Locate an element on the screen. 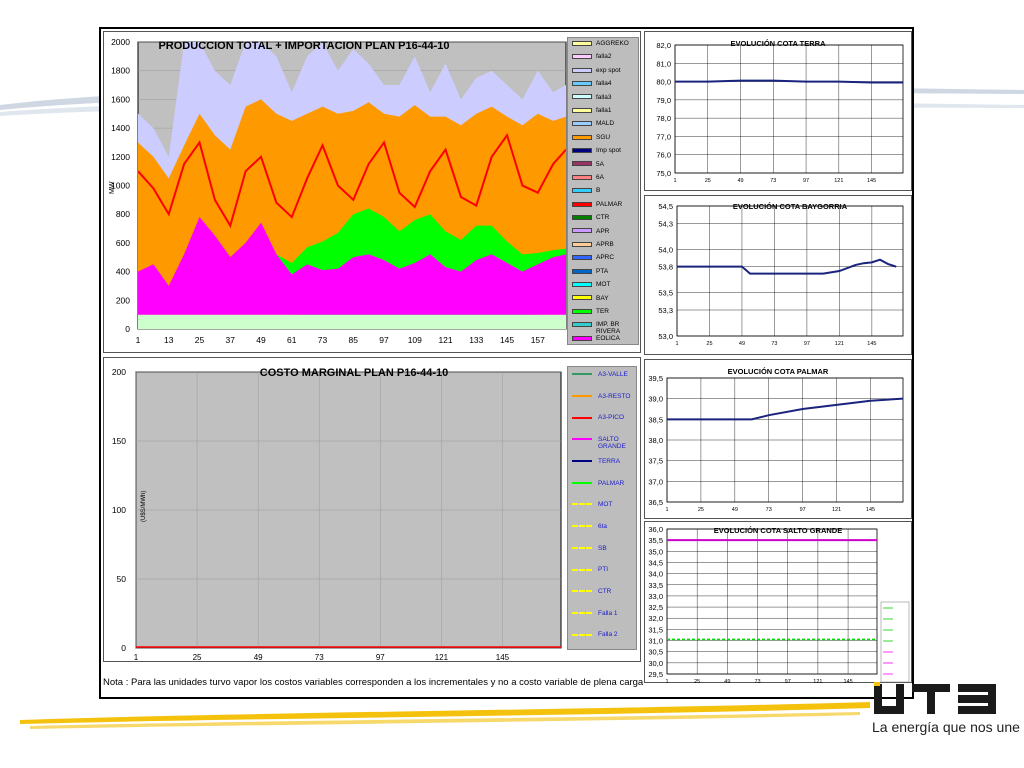 The height and width of the screenshot is (768, 1024). y-tick-label: 600 is located at coordinates (123, 243).